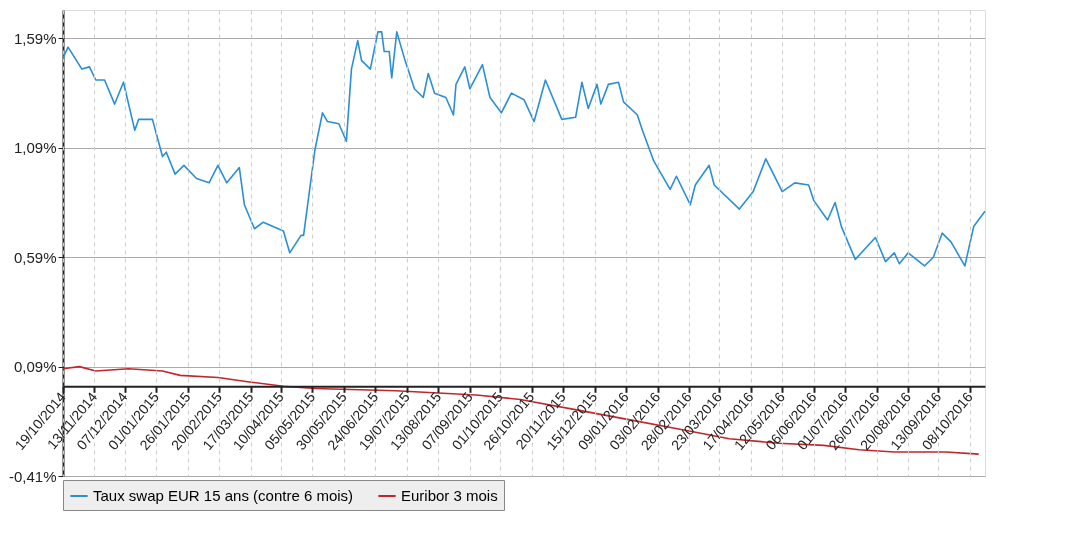 The height and width of the screenshot is (539, 1066). What do you see at coordinates (35, 148) in the screenshot?
I see `y-tick-label: 1,09%` at bounding box center [35, 148].